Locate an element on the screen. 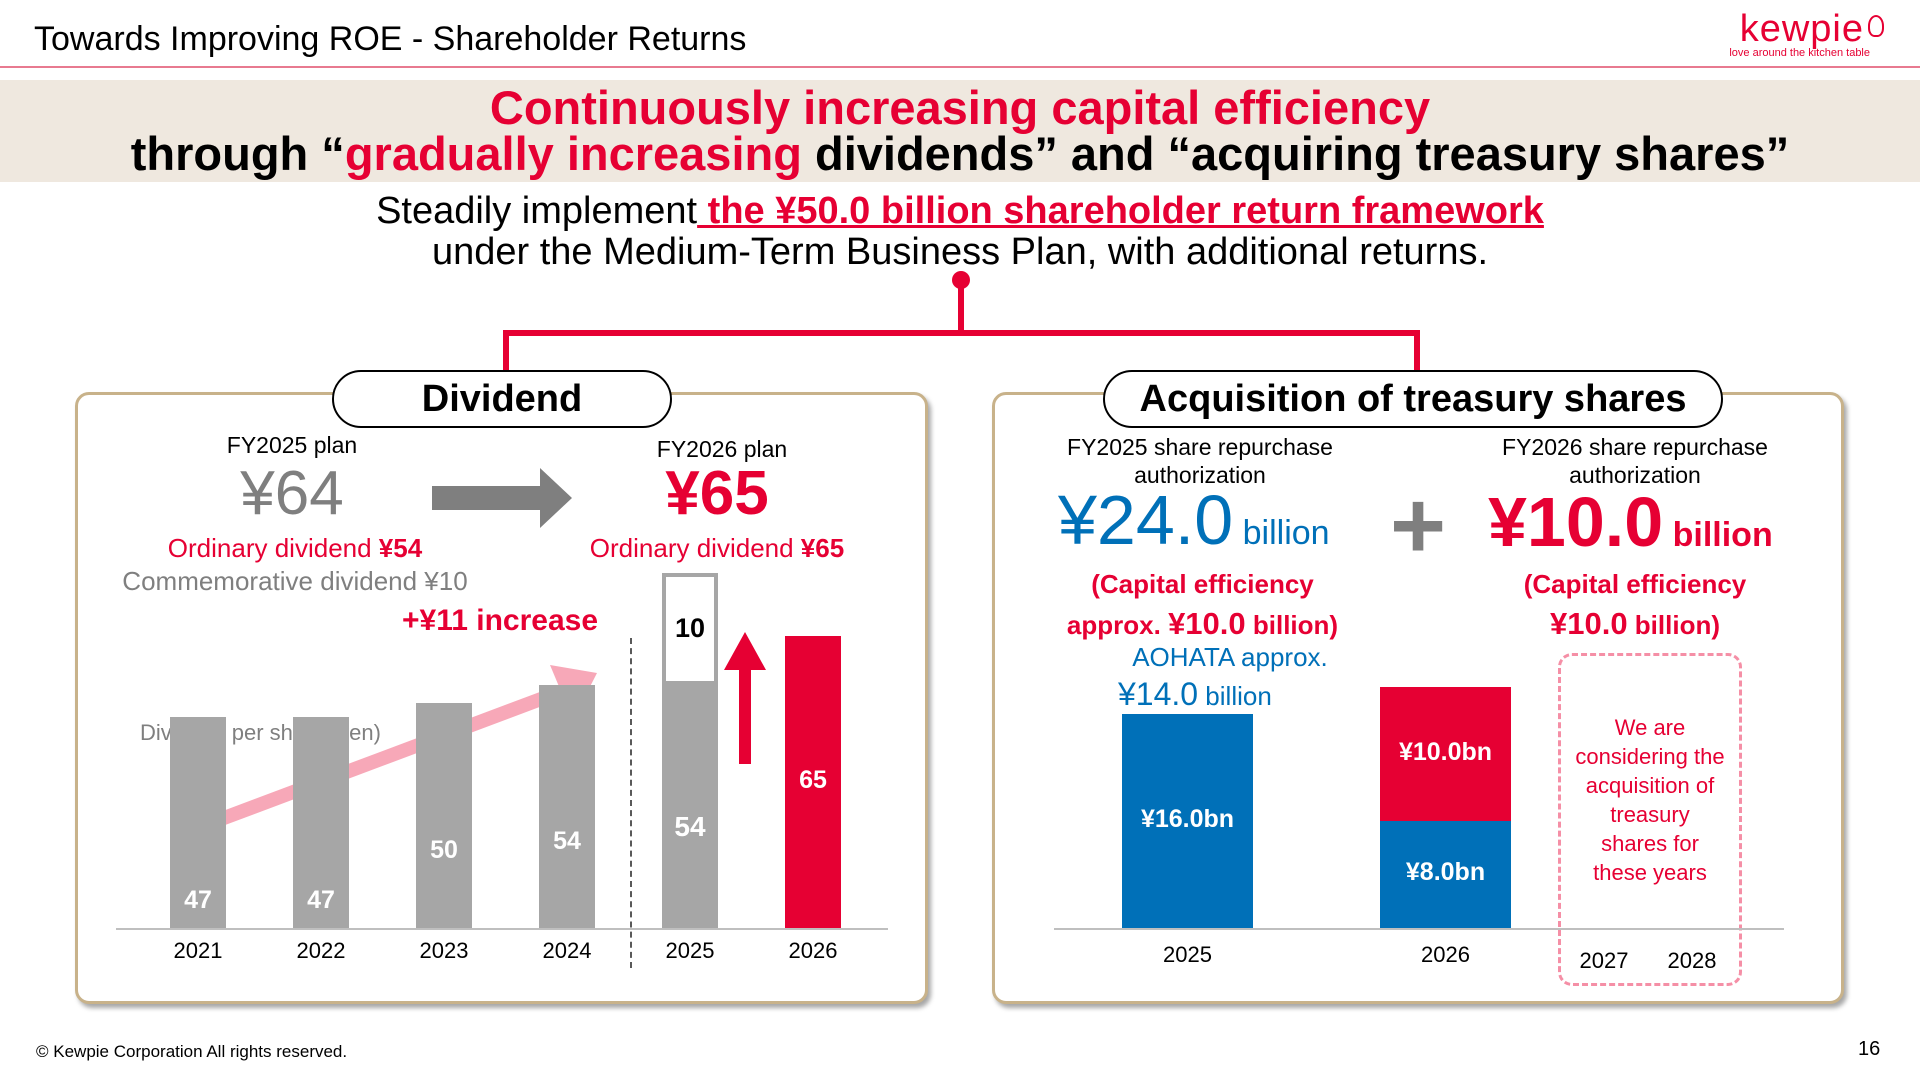  dividend-bar-2021: 47 is located at coordinates (198, 822).